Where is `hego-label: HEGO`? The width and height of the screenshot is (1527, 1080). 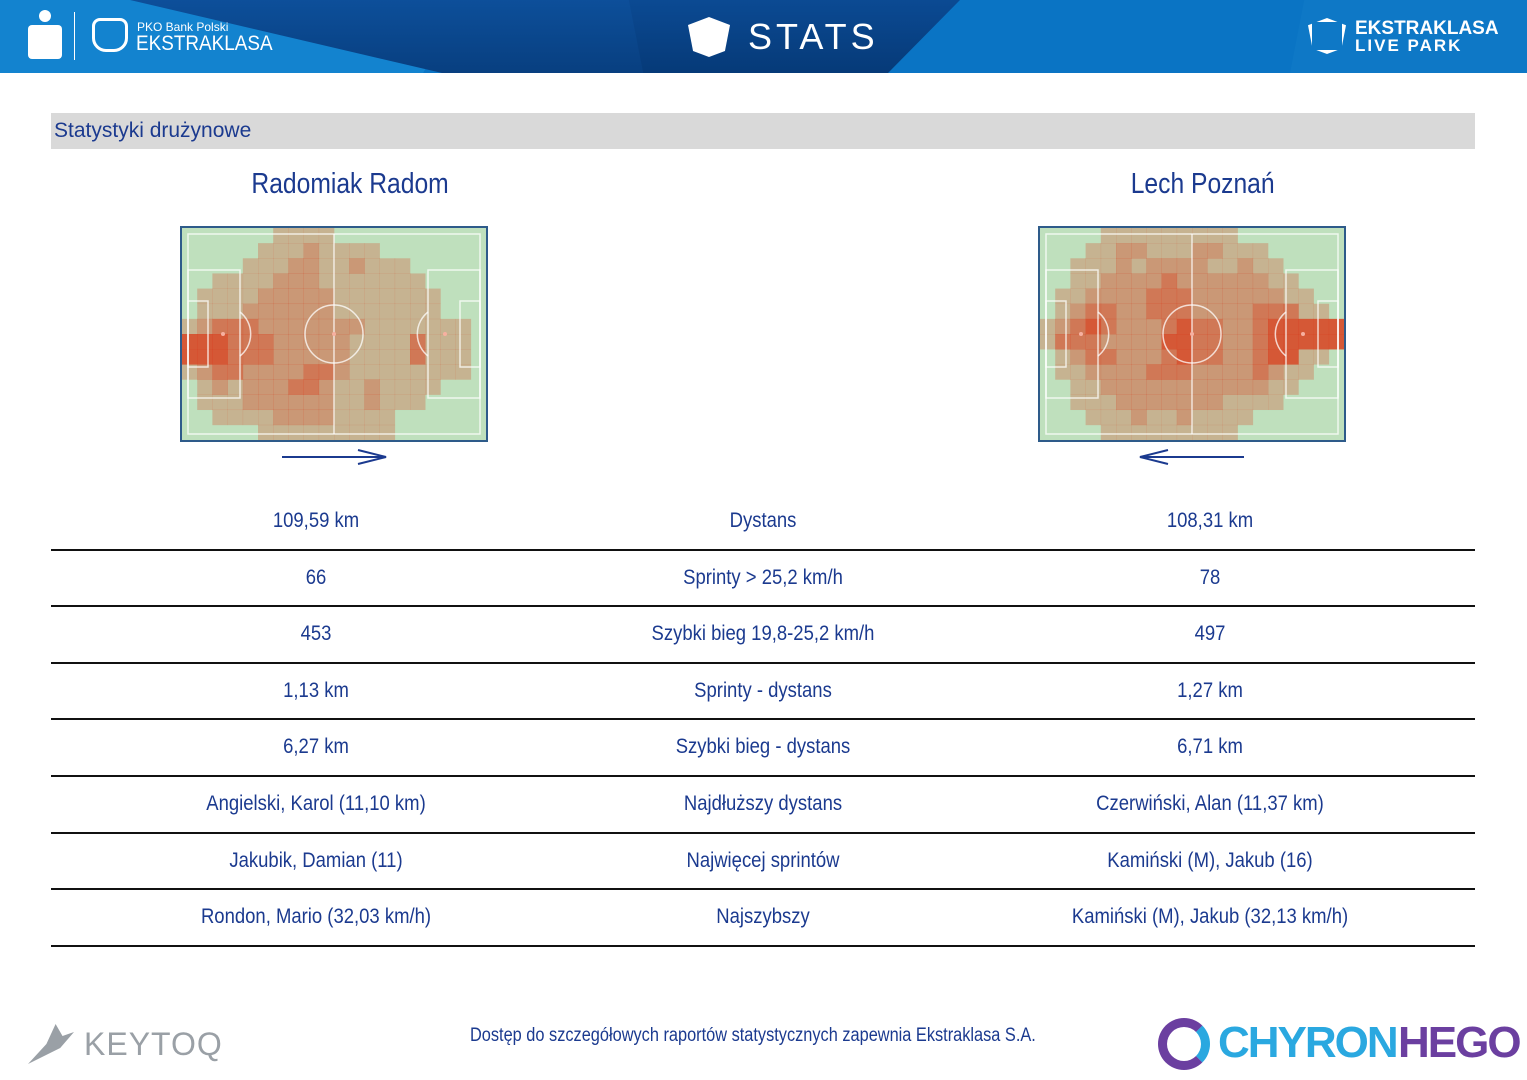
hego-label: HEGO is located at coordinates (1460, 1042).